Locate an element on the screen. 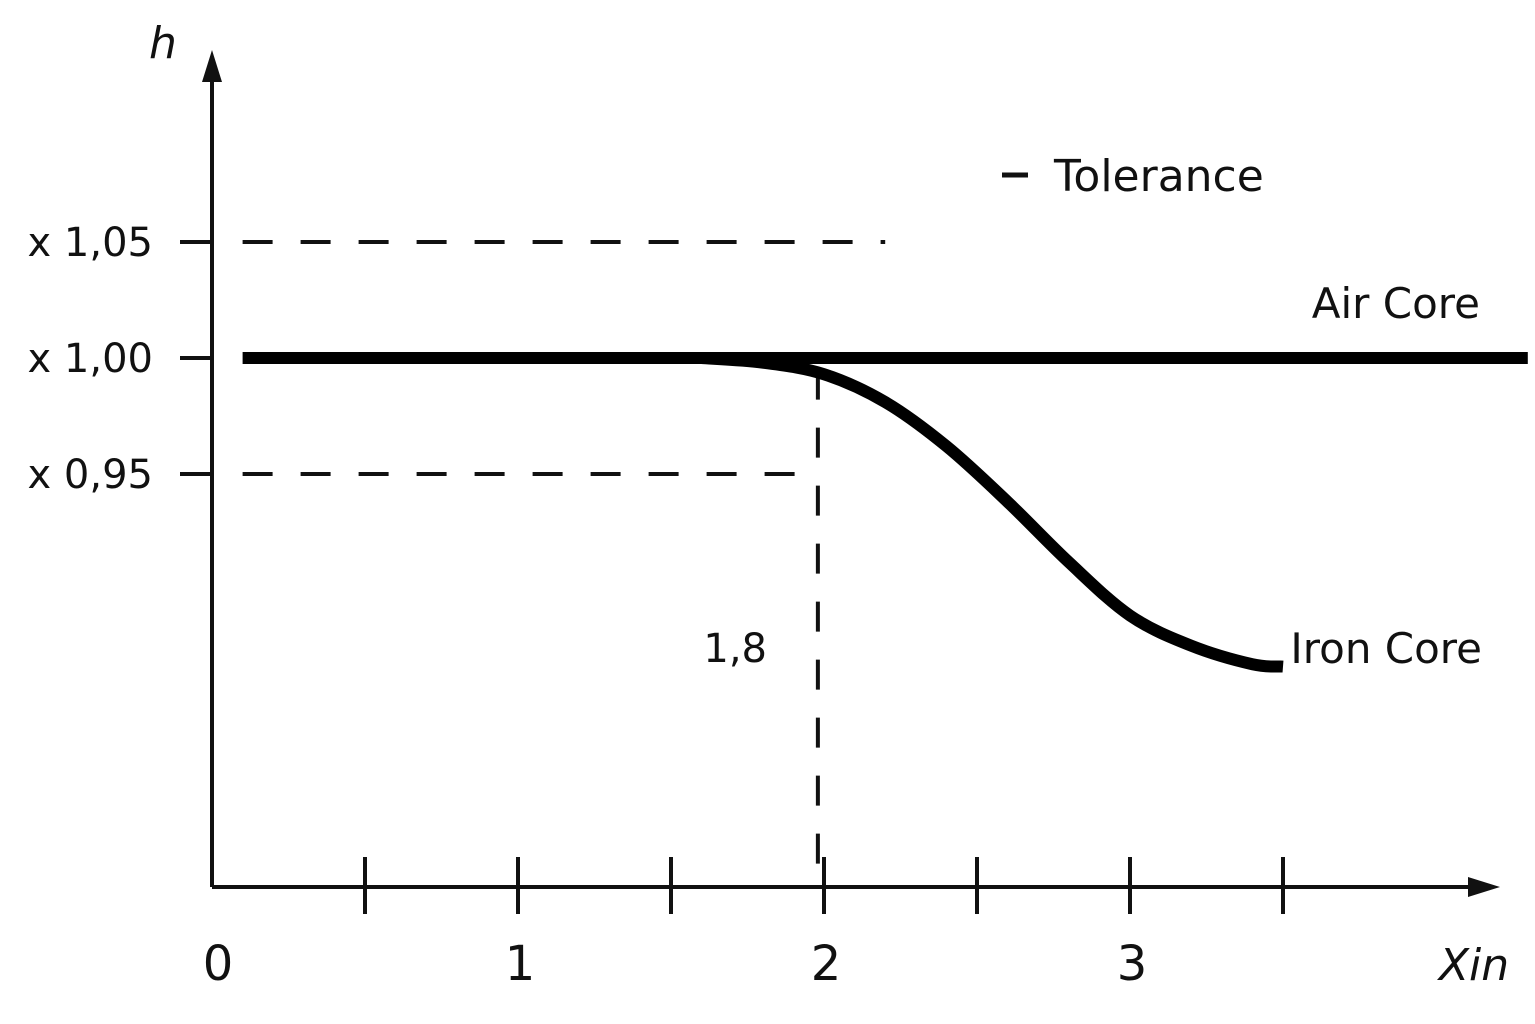  marker-annotation: 1,8 is located at coordinates (735, 649).